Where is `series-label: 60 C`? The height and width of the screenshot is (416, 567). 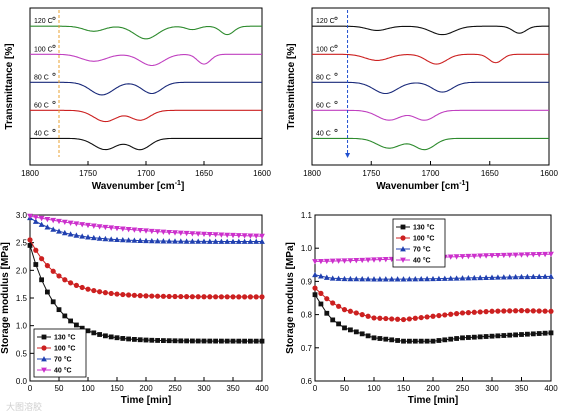 series-label: 60 C is located at coordinates (323, 105).